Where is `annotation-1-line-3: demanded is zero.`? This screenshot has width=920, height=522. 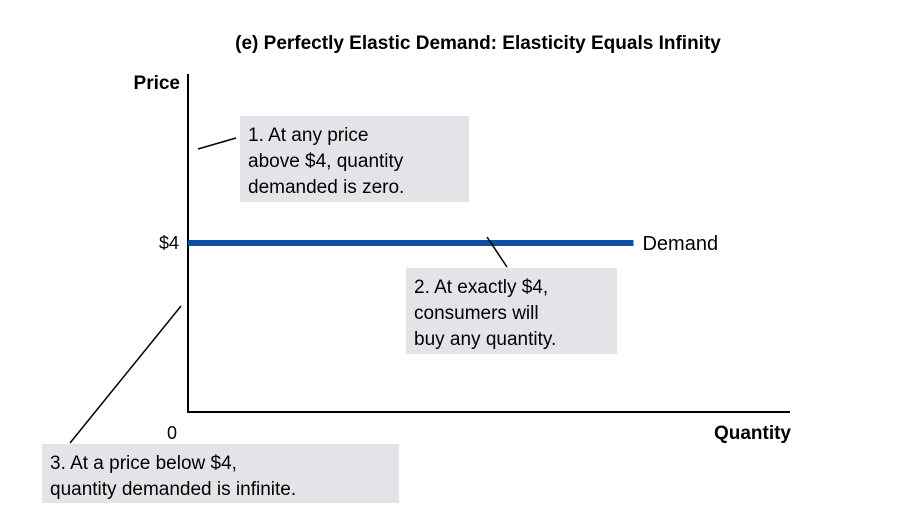
annotation-1-line-3: demanded is zero. is located at coordinates (326, 187).